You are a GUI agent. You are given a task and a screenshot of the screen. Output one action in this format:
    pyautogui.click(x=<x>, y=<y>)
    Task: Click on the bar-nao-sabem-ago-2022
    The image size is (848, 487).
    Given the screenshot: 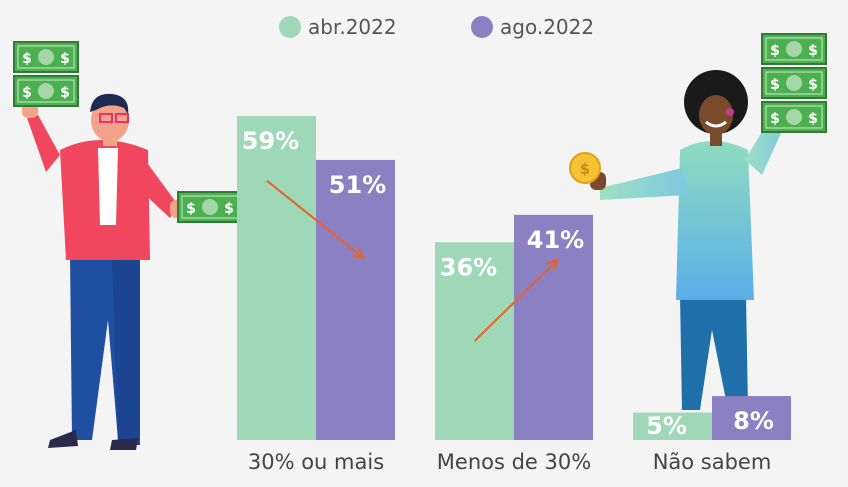 What is the action you would take?
    pyautogui.click(x=751, y=418)
    